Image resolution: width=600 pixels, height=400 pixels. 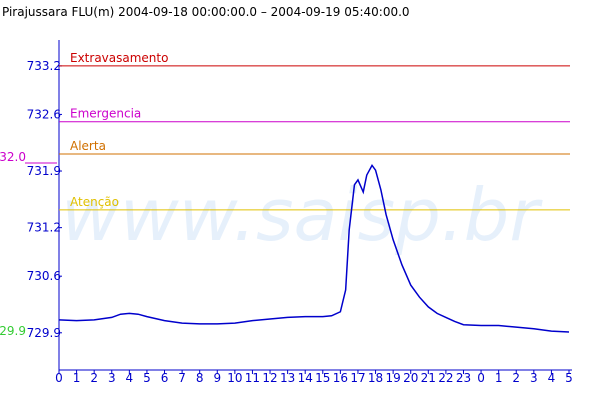 I want to click on x-tick-label: 7, so click(x=182, y=378).